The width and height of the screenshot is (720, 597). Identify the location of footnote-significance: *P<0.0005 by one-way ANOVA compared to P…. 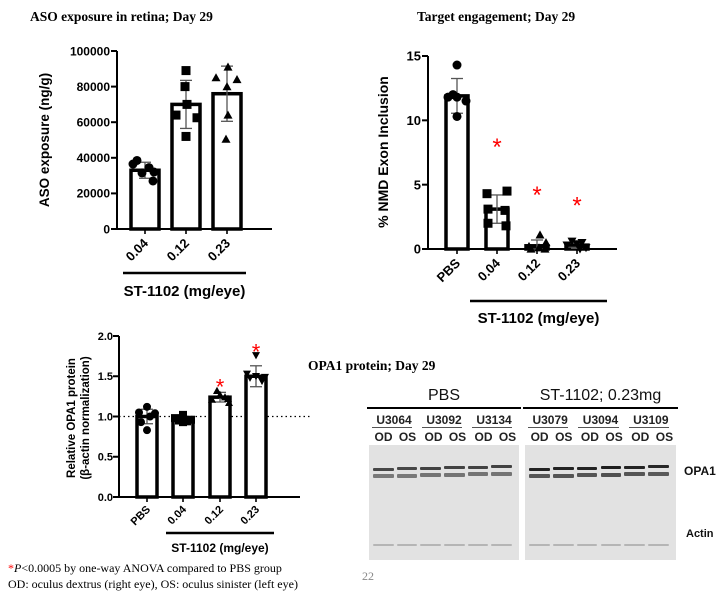
(145, 568).